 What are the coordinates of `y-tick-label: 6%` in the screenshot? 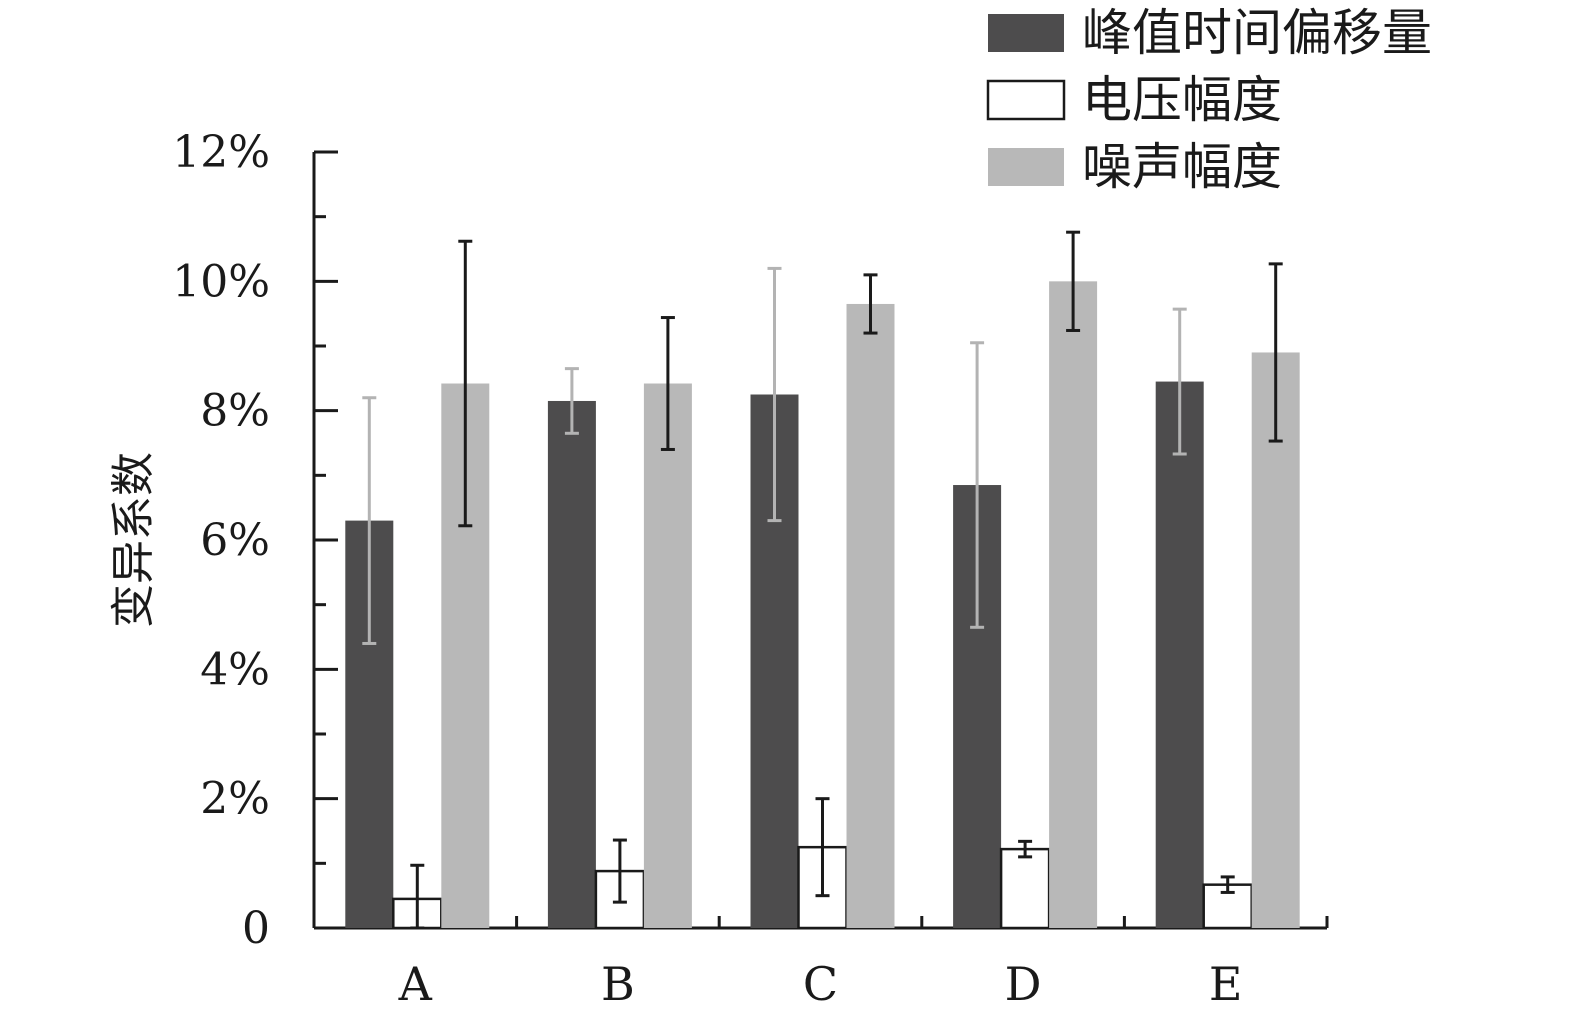 It's located at (235, 540).